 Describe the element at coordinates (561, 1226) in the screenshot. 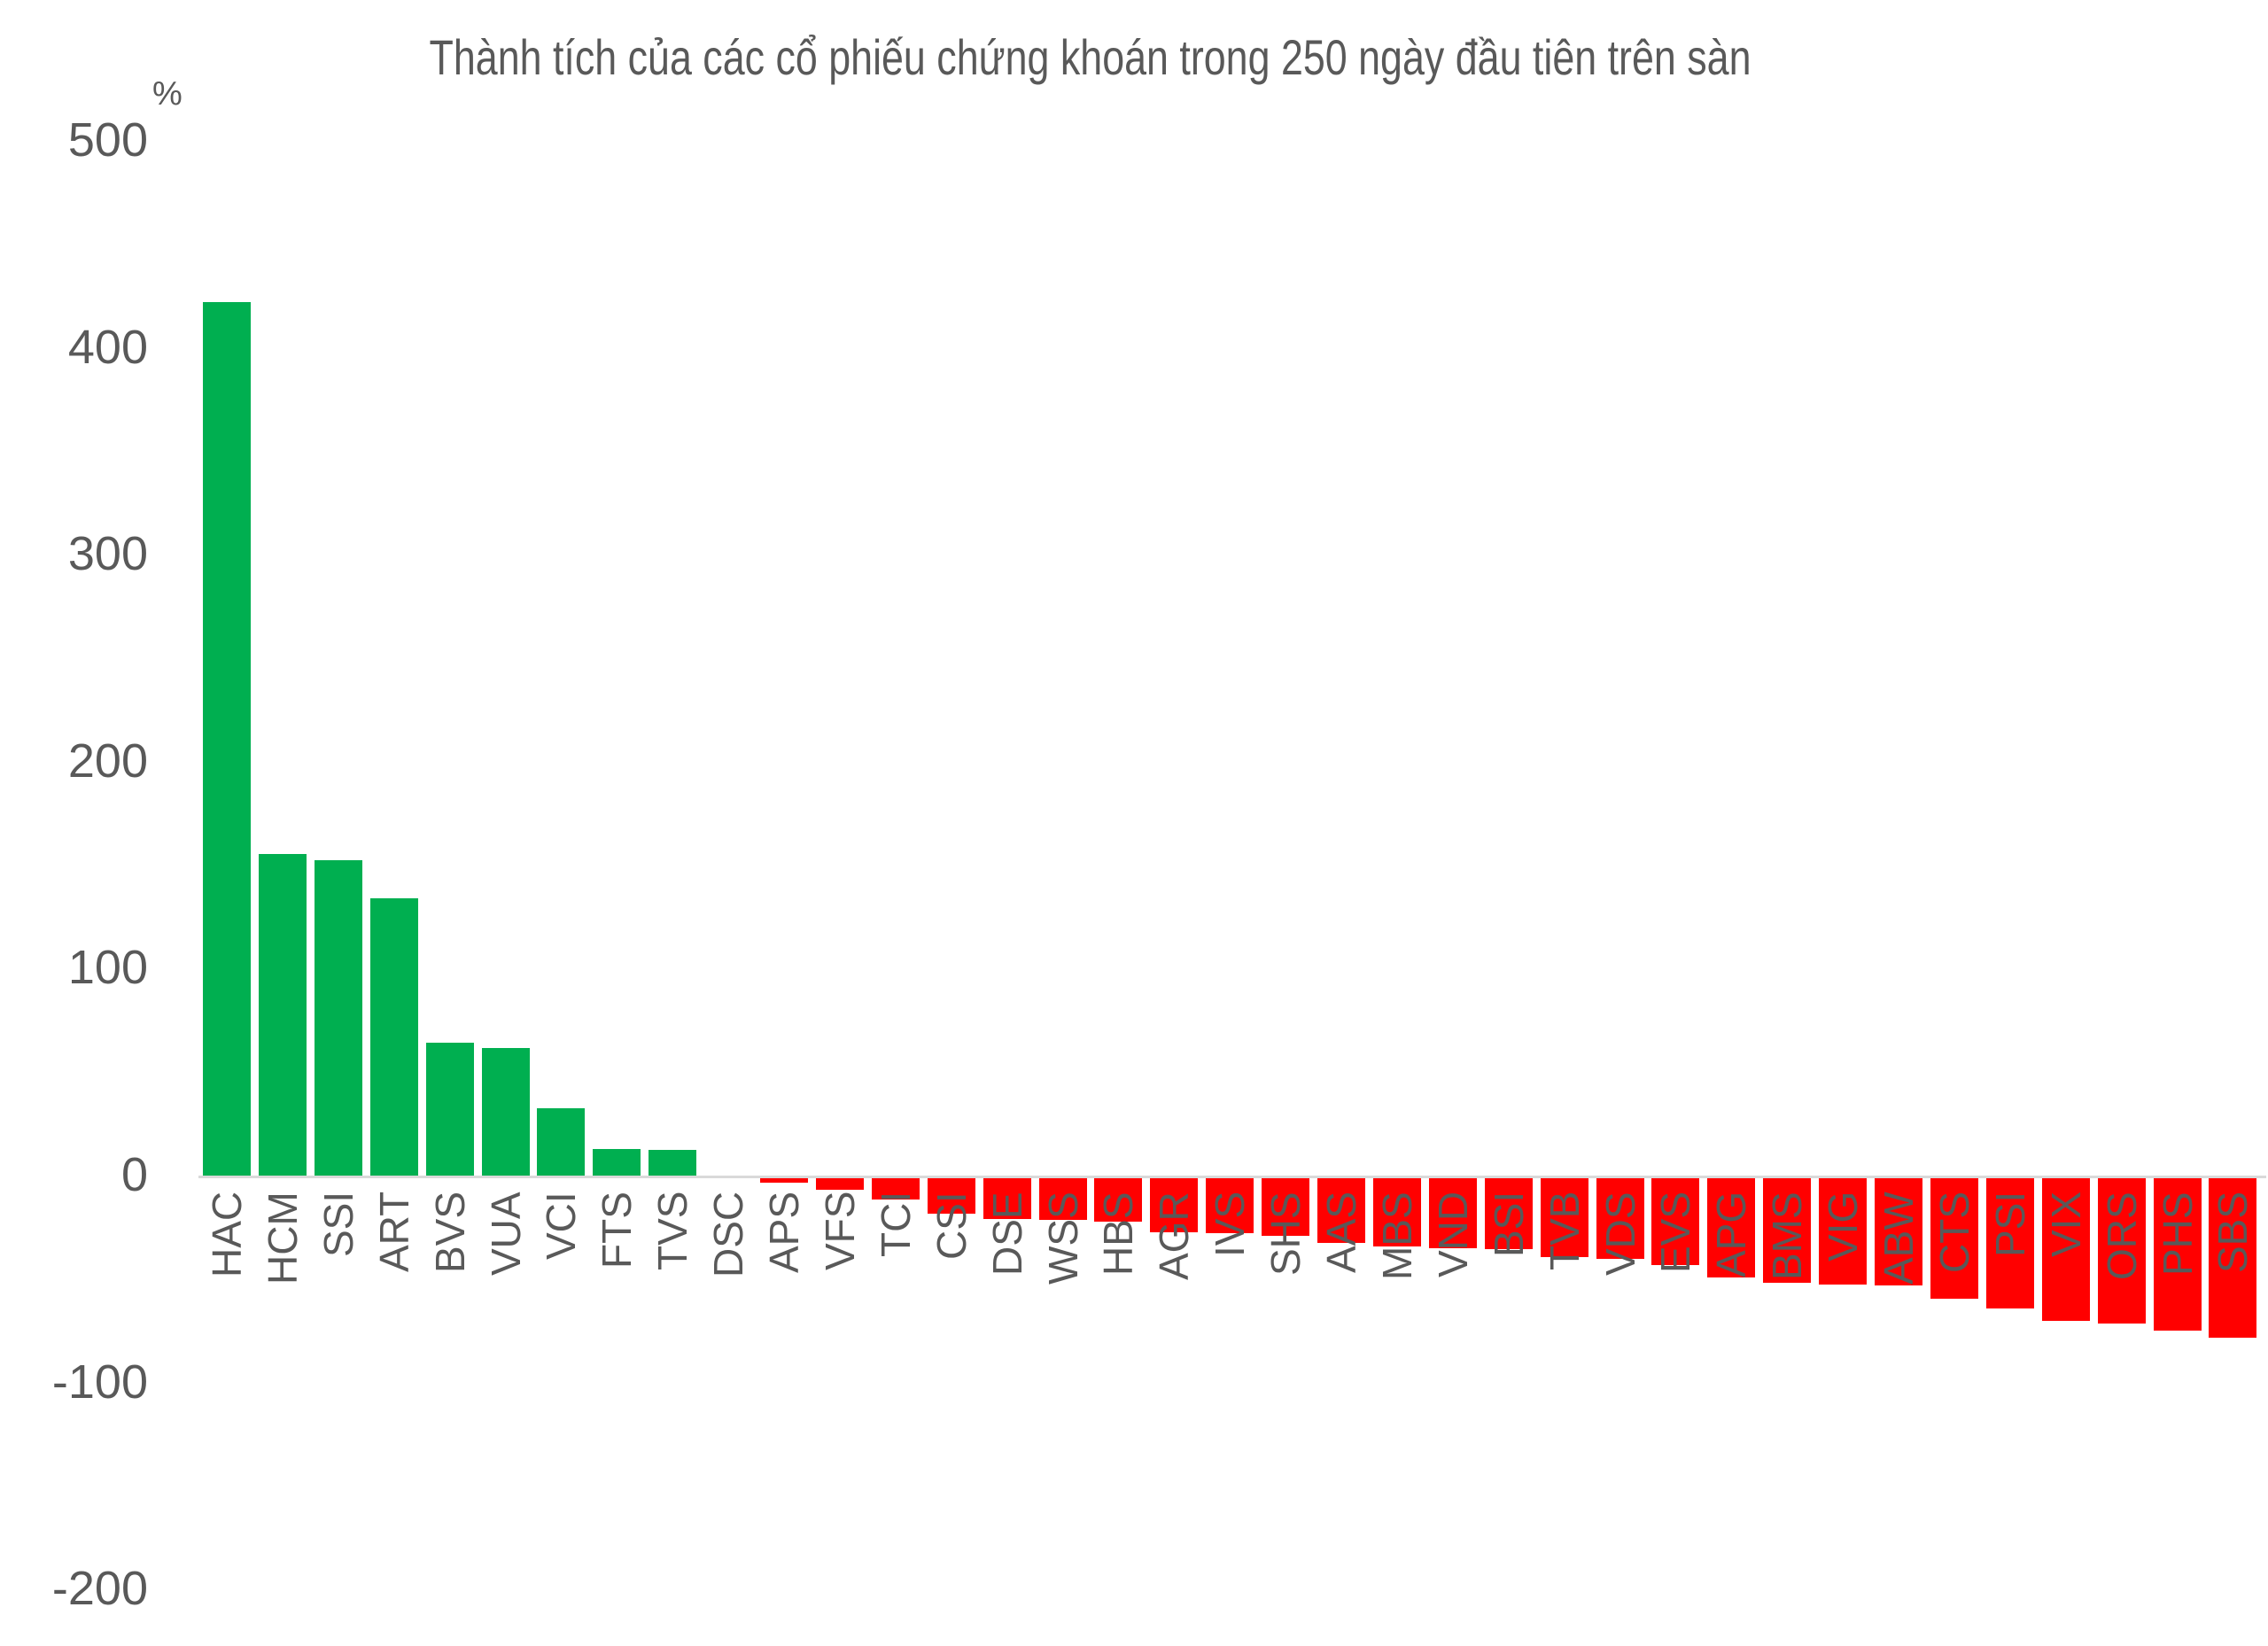

I see `x-tick-label: VCI` at that location.